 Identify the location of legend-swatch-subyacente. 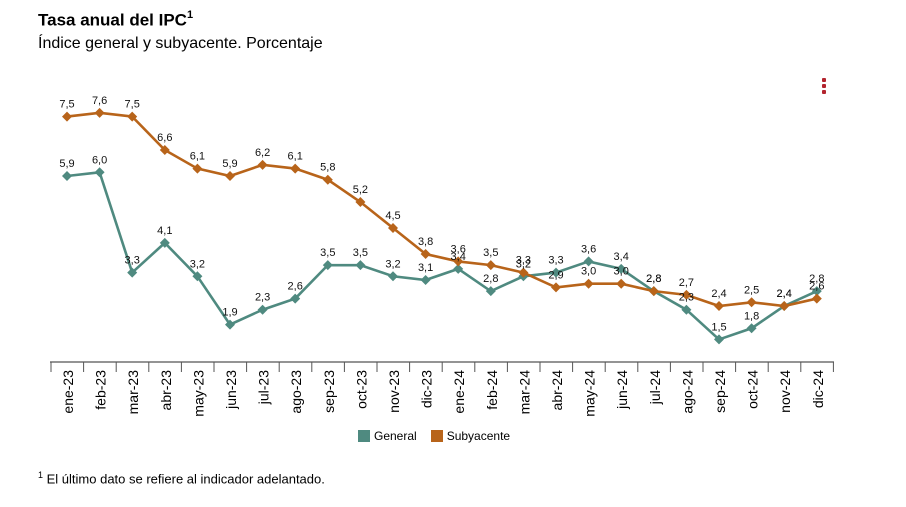
(436, 436).